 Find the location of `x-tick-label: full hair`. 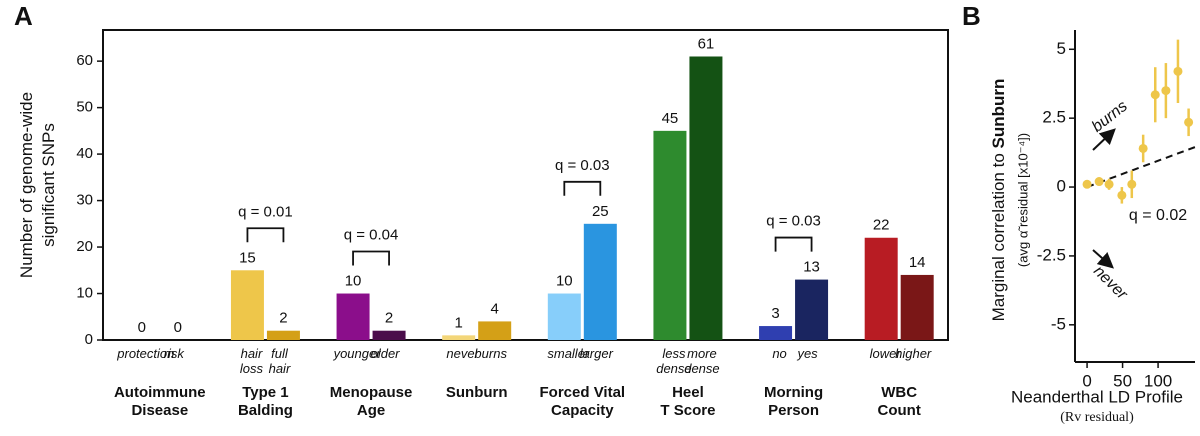

x-tick-label: full hair is located at coordinates (280, 361).